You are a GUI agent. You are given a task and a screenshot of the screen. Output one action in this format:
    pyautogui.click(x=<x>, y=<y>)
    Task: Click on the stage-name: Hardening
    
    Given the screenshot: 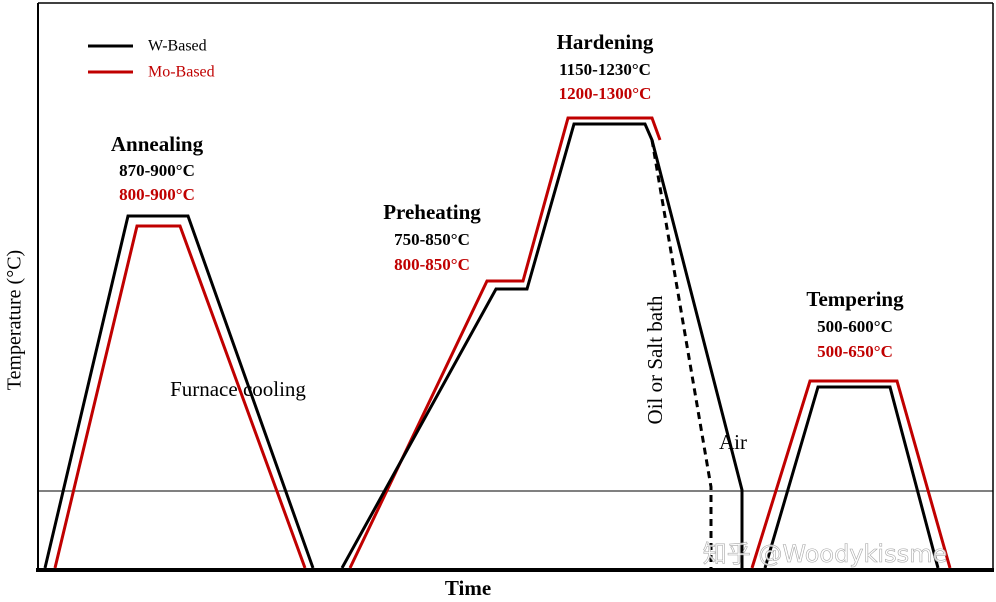 What is the action you would take?
    pyautogui.click(x=605, y=42)
    